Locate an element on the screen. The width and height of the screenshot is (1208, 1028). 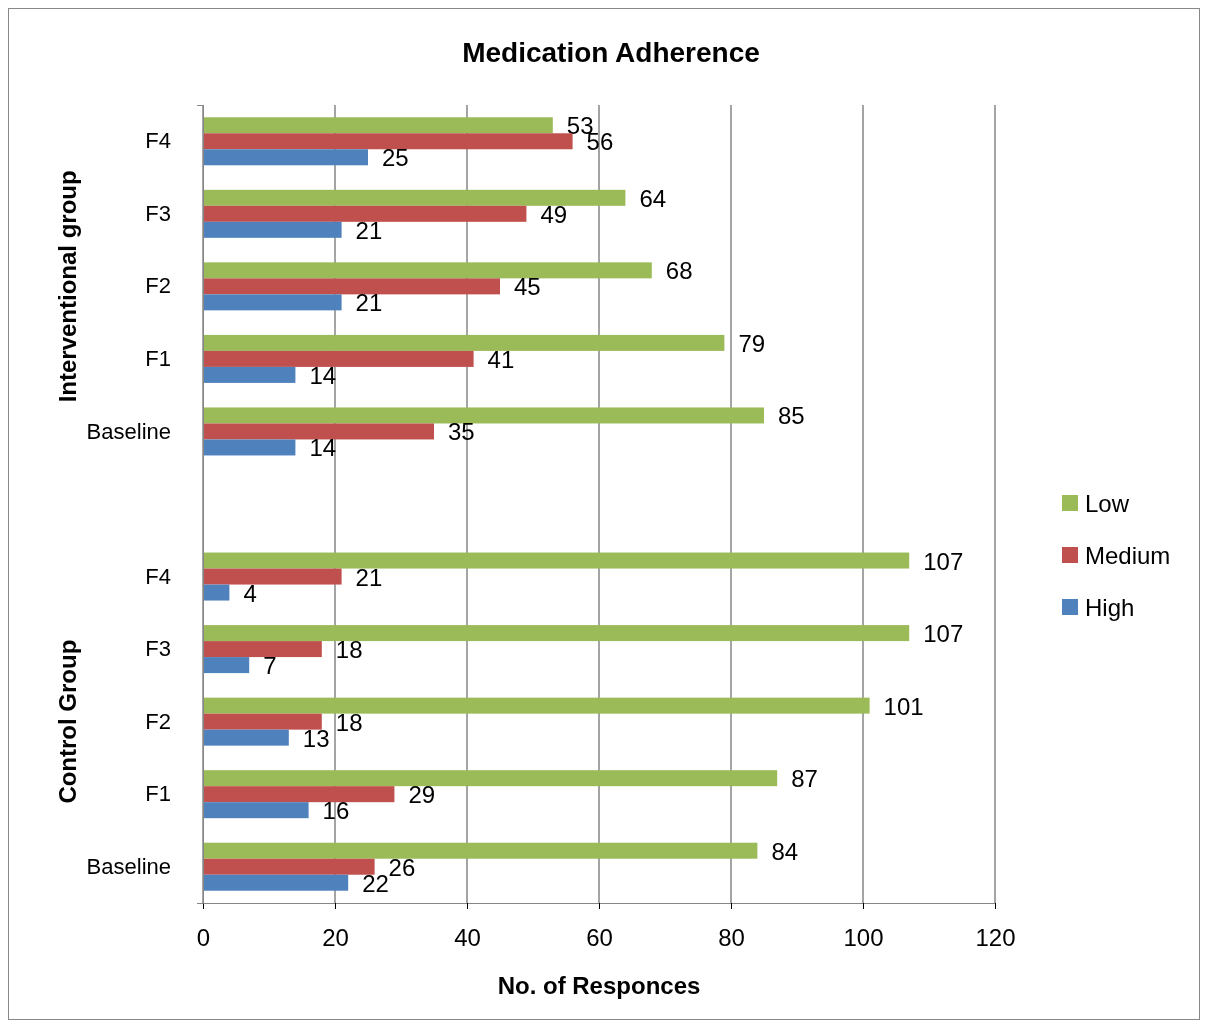
data-label: 49 is located at coordinates (554, 214).